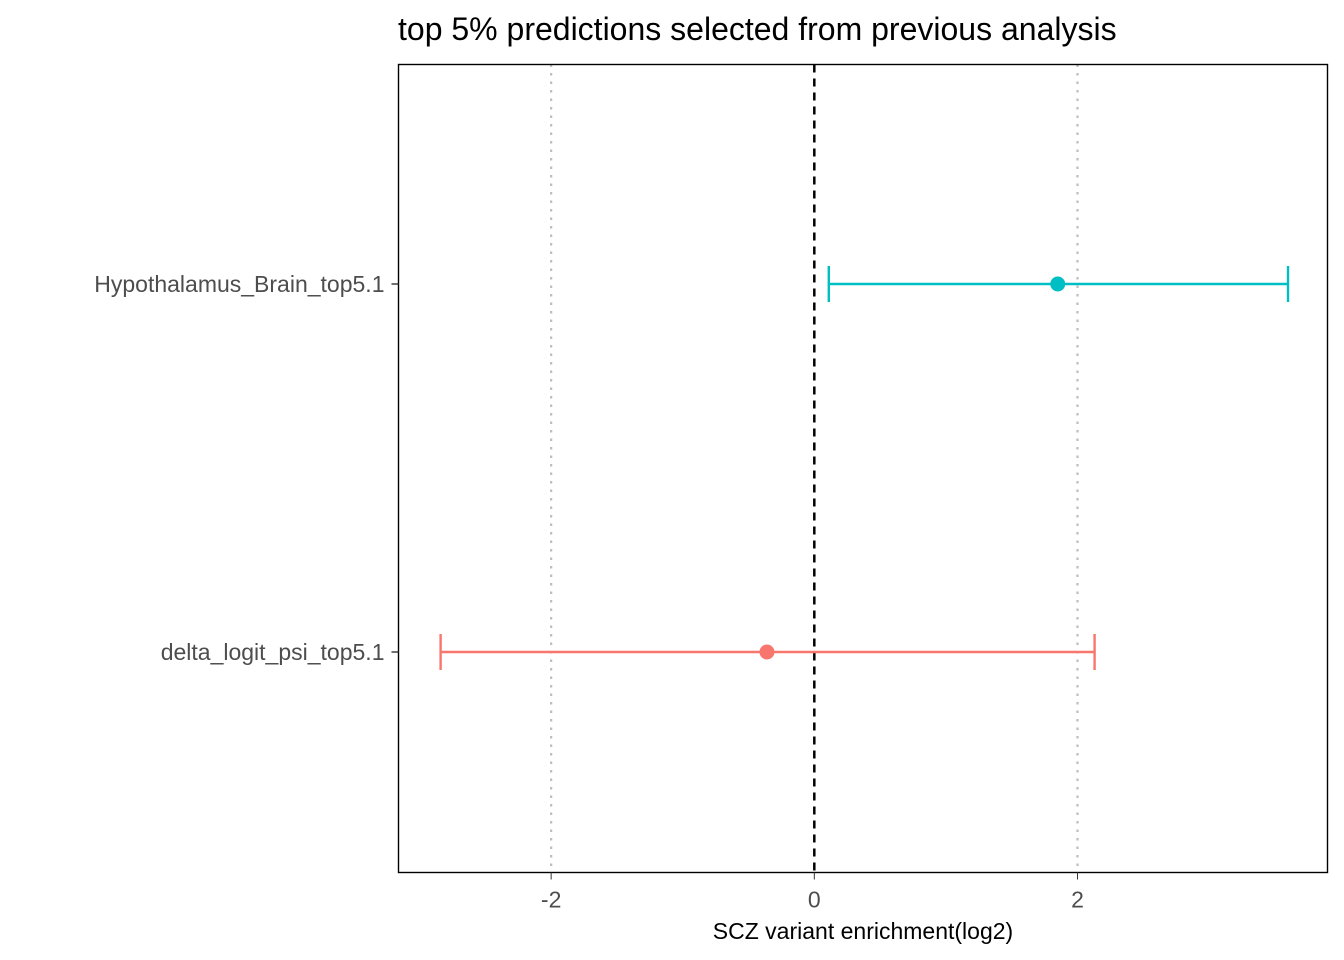 This screenshot has height=960, width=1344. I want to click on x-tick-label: 0, so click(814, 900).